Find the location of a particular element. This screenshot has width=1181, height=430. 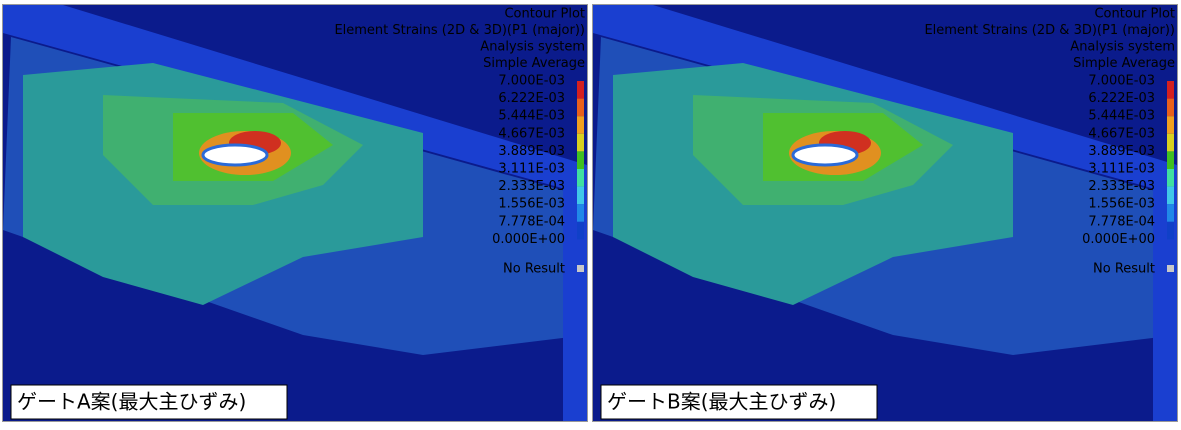

caption: ゲートB案(最大主ひずみ) is located at coordinates (721, 402).